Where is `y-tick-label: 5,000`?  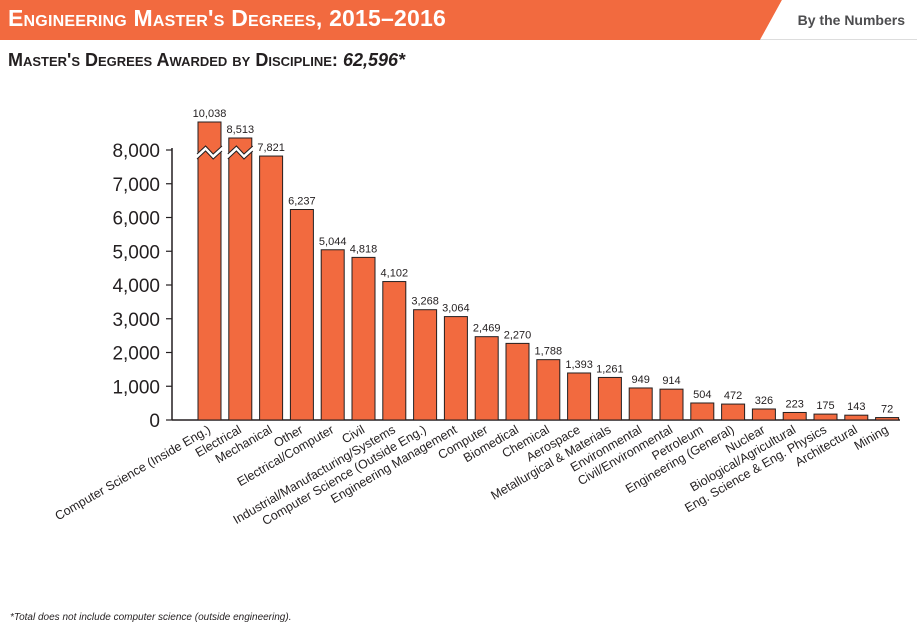 y-tick-label: 5,000 is located at coordinates (136, 252).